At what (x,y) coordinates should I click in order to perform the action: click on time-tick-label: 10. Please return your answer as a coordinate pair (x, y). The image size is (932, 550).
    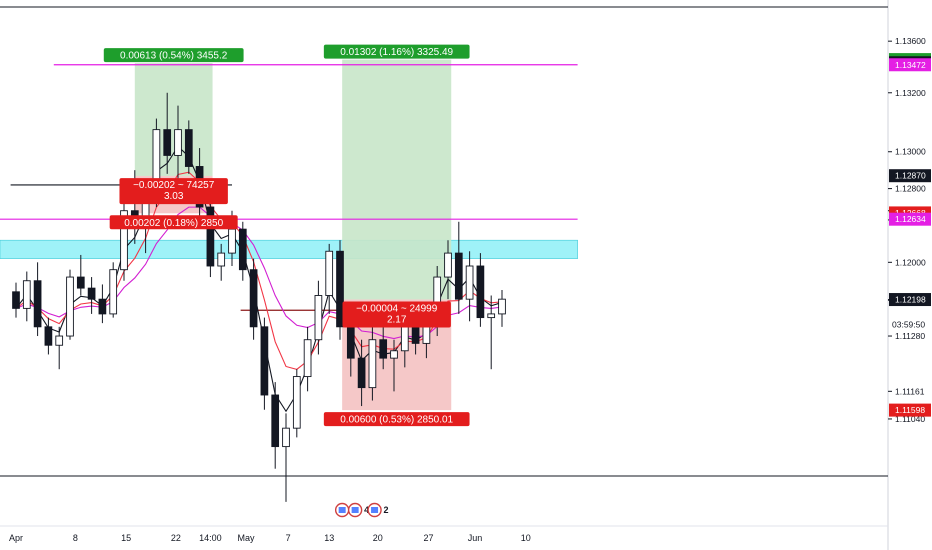
    Looking at the image, I should click on (526, 538).